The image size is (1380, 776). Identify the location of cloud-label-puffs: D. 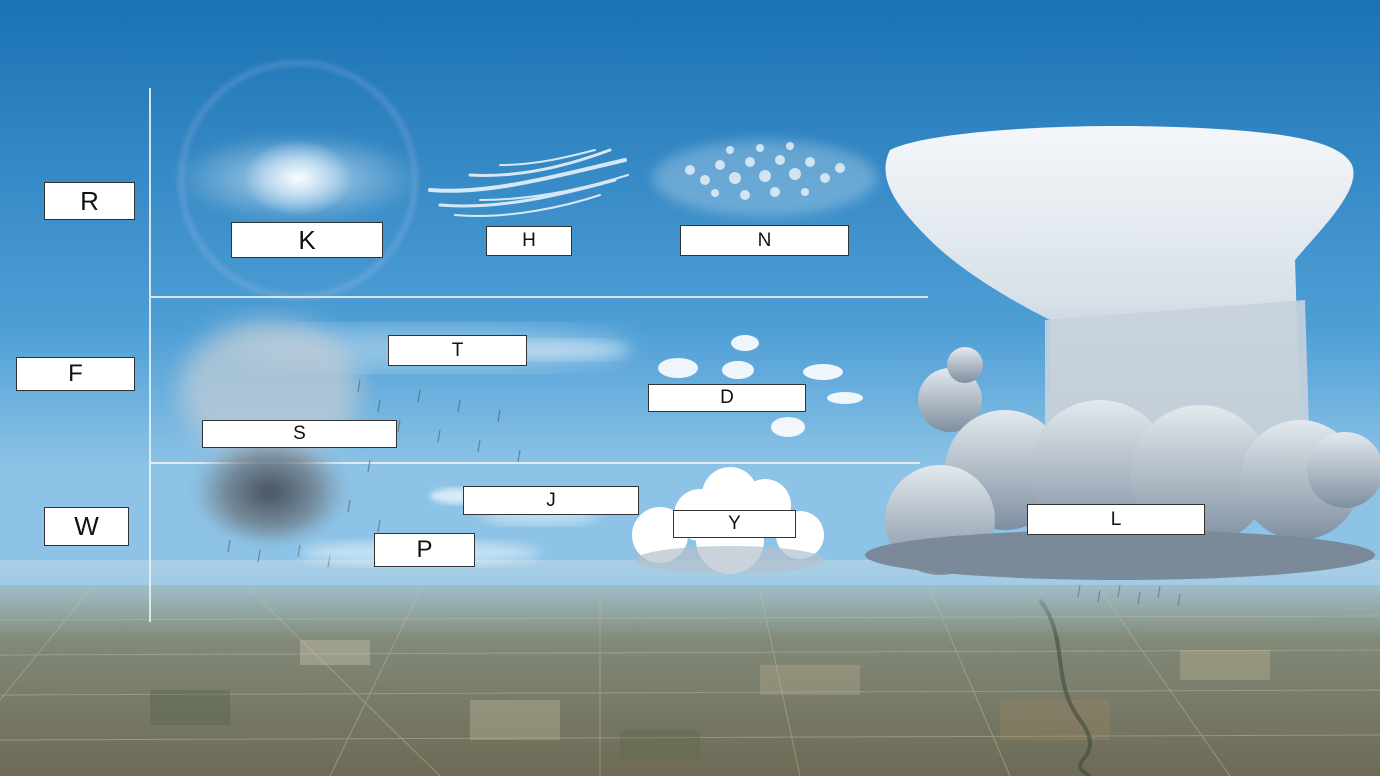
(727, 398).